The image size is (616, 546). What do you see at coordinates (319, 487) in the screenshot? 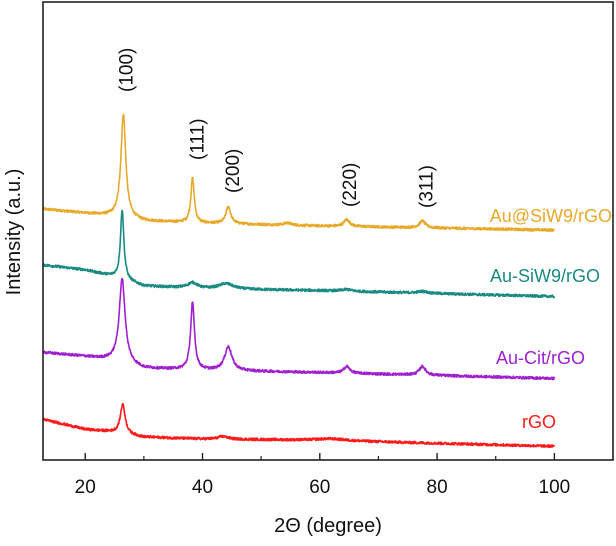
I see `x-tick-label: 60` at bounding box center [319, 487].